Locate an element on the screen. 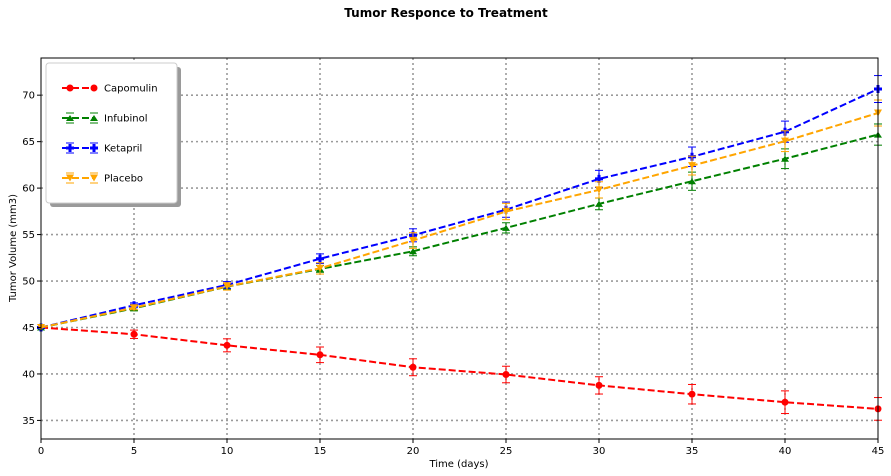 The width and height of the screenshot is (891, 476). legend-label: Infubinol is located at coordinates (126, 119).